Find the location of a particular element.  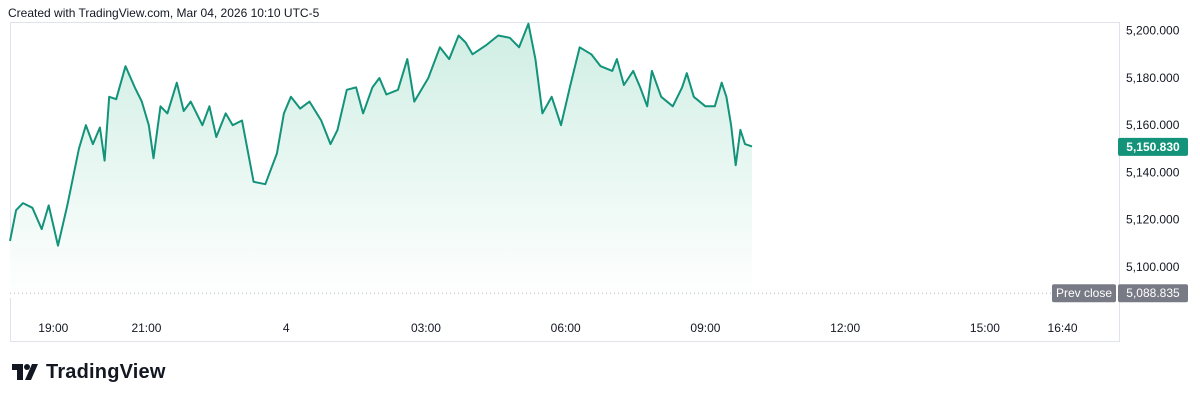

last-price-badge is located at coordinates (1153, 146).